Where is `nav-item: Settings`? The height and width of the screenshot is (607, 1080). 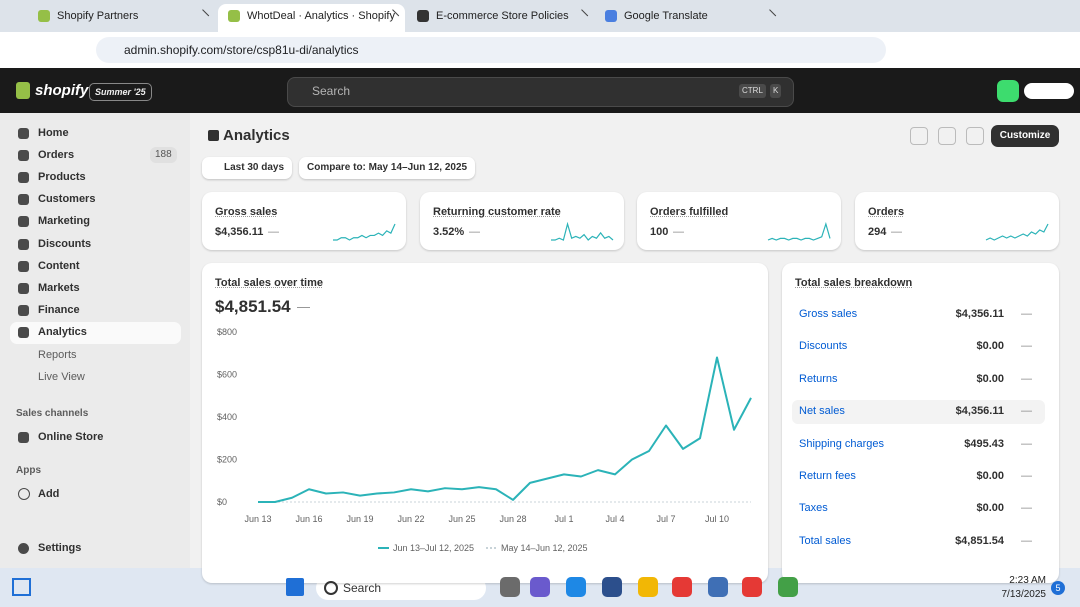
nav-item: Settings is located at coordinates (60, 548).